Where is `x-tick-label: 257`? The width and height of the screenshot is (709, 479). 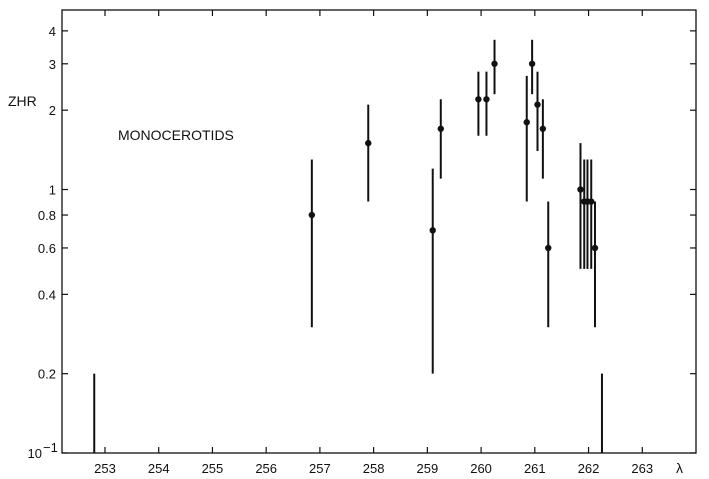
x-tick-label: 257 is located at coordinates (320, 468).